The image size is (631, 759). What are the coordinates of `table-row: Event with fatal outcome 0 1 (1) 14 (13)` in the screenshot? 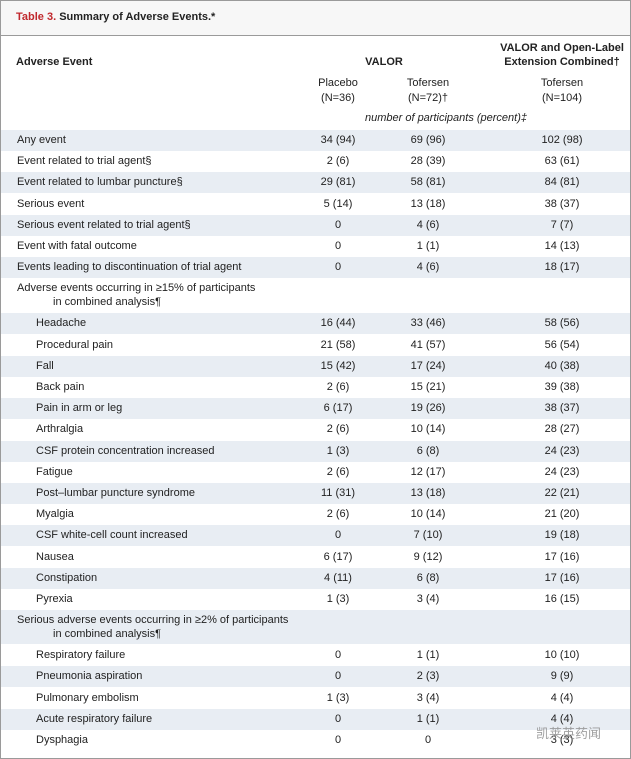 It's located at (315, 246).